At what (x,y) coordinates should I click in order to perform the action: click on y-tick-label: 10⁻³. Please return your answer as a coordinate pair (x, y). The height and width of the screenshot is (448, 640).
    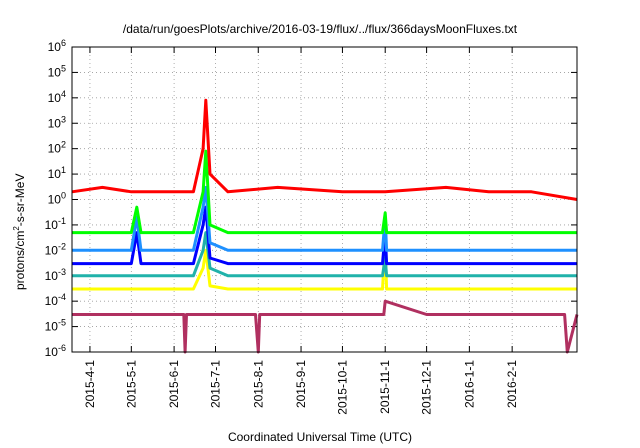
    Looking at the image, I should click on (55, 275).